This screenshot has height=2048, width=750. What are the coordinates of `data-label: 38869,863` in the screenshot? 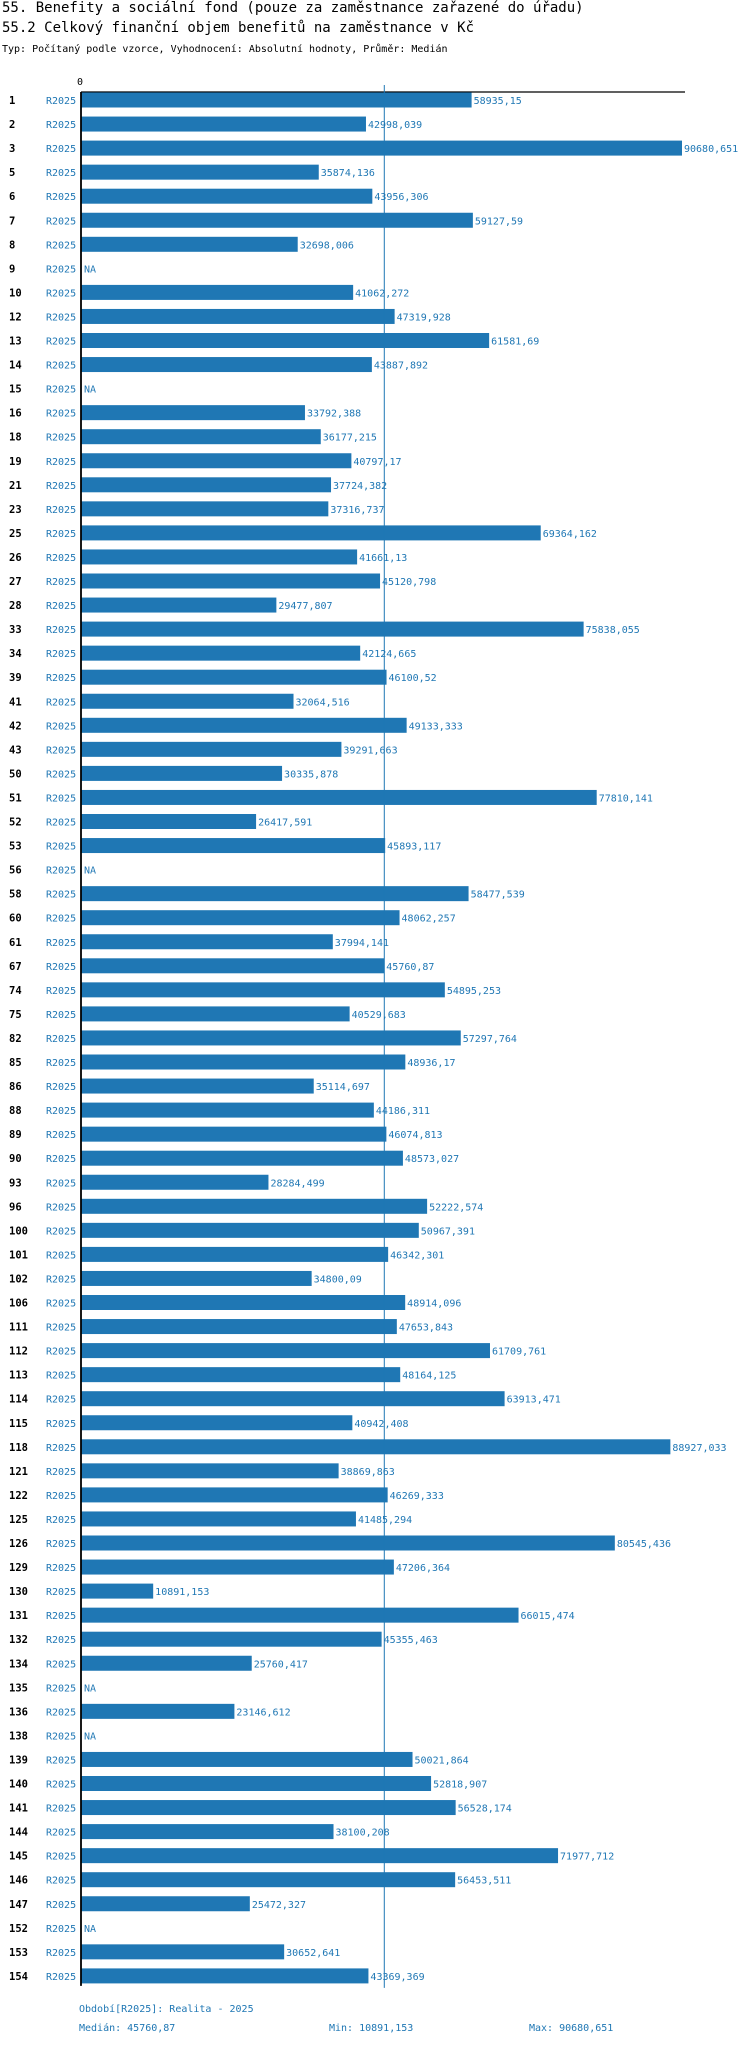 It's located at (368, 1472).